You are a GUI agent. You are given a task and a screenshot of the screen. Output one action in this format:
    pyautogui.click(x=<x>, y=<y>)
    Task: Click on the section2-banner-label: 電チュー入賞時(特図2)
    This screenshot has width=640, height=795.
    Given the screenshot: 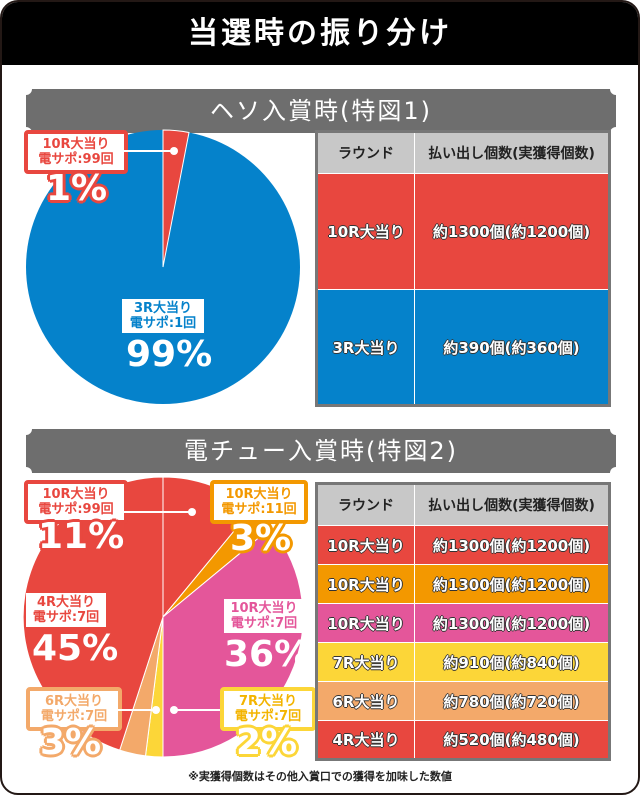 What is the action you would take?
    pyautogui.click(x=321, y=451)
    